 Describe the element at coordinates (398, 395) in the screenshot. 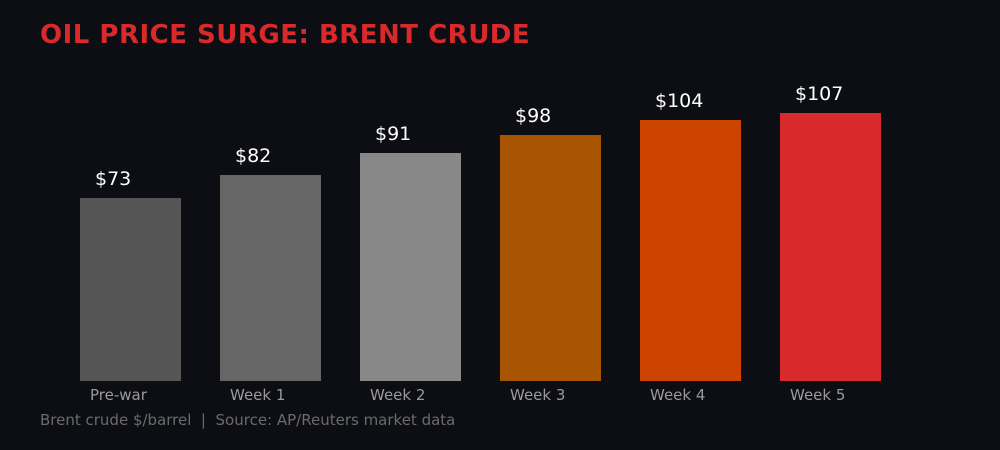

I see `category-label: Week 2` at that location.